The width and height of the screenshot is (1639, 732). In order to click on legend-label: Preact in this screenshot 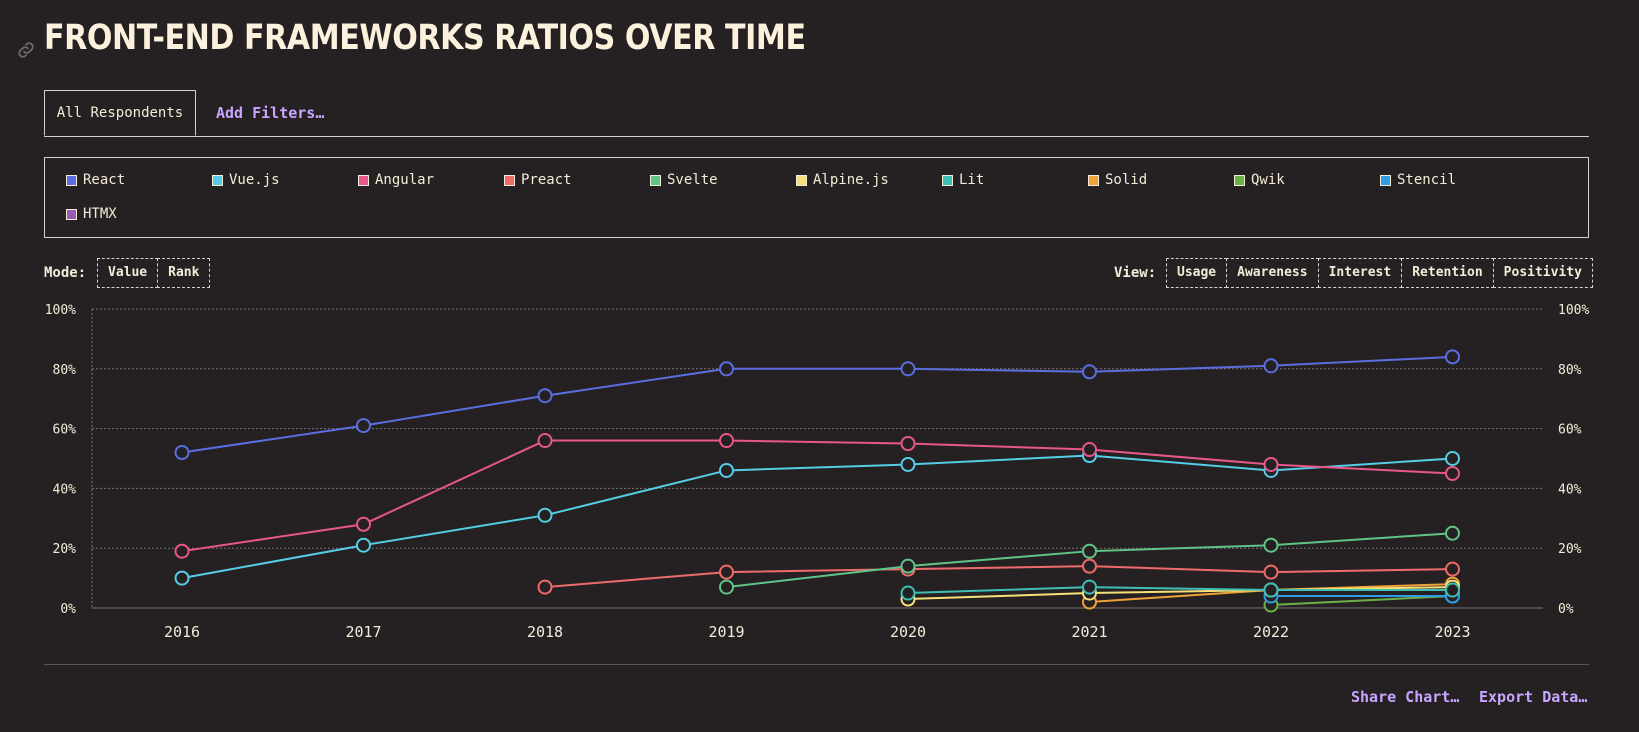, I will do `click(546, 180)`.